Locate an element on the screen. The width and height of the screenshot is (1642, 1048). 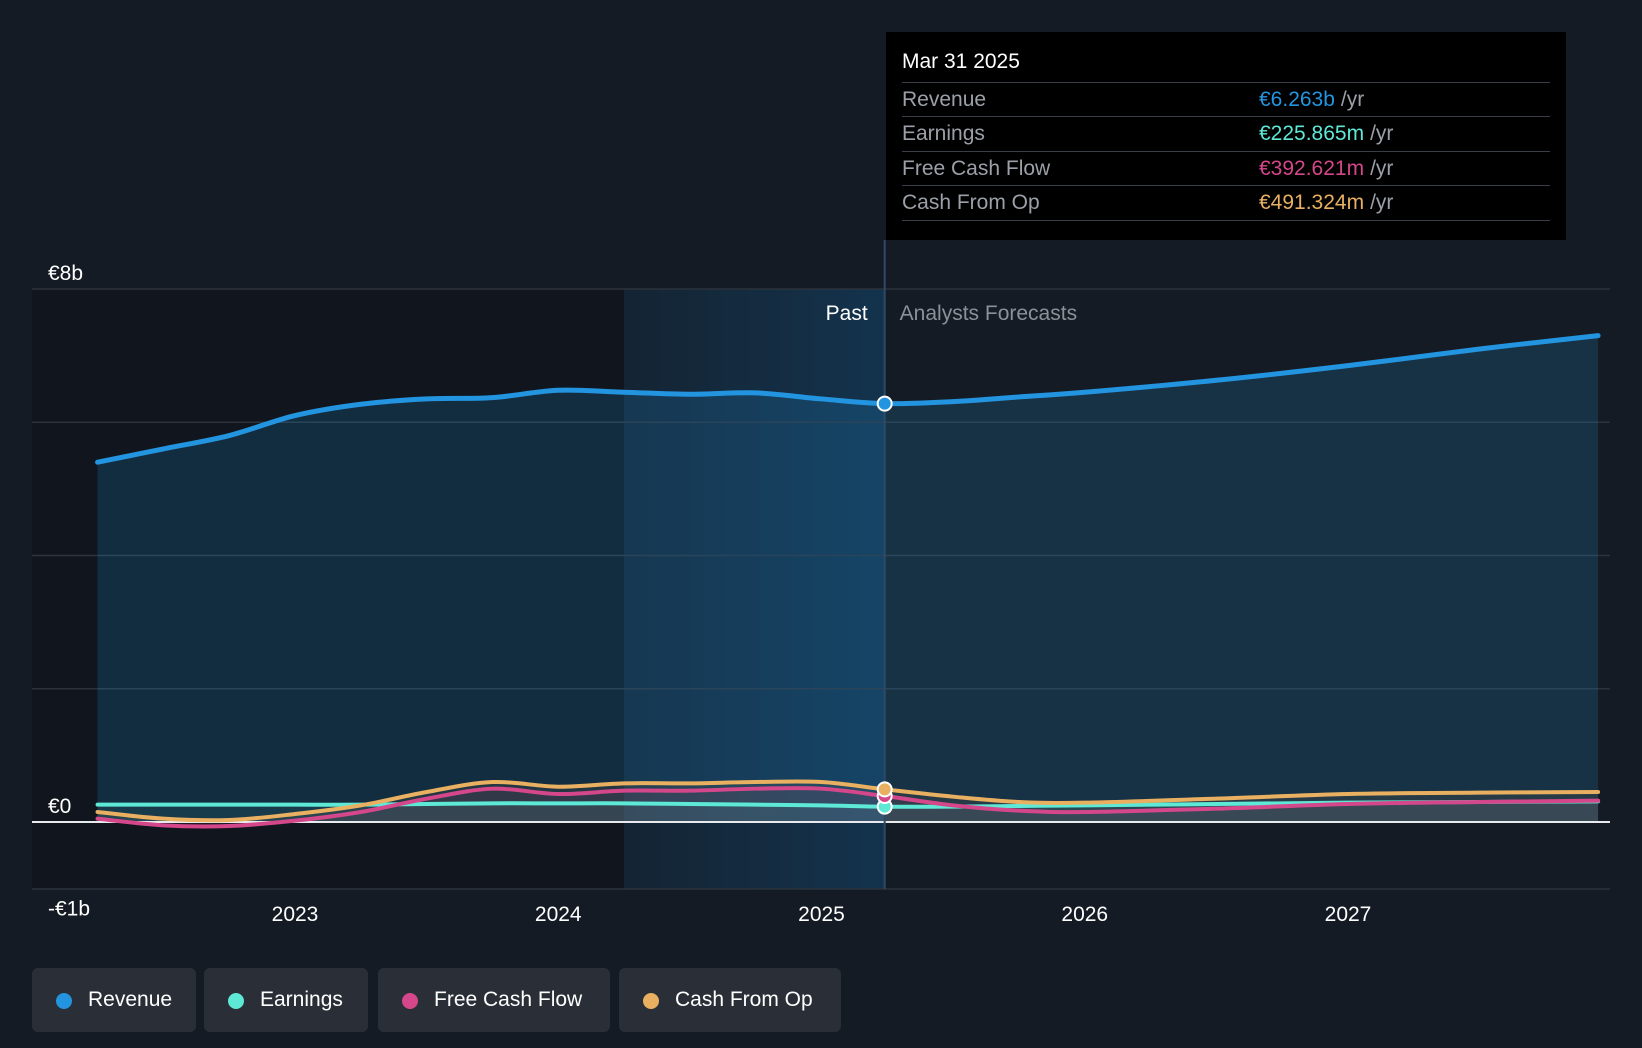
revenue-marker is located at coordinates (884, 403).